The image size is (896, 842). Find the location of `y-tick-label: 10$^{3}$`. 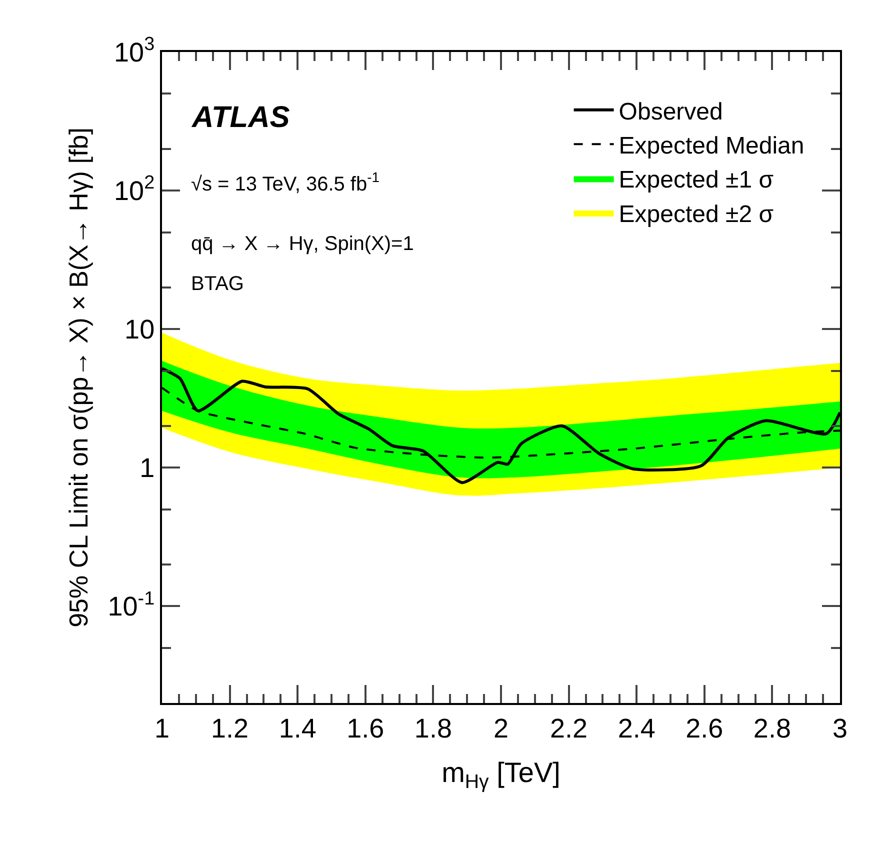

y-tick-label: 10$^{3}$ is located at coordinates (134, 51).